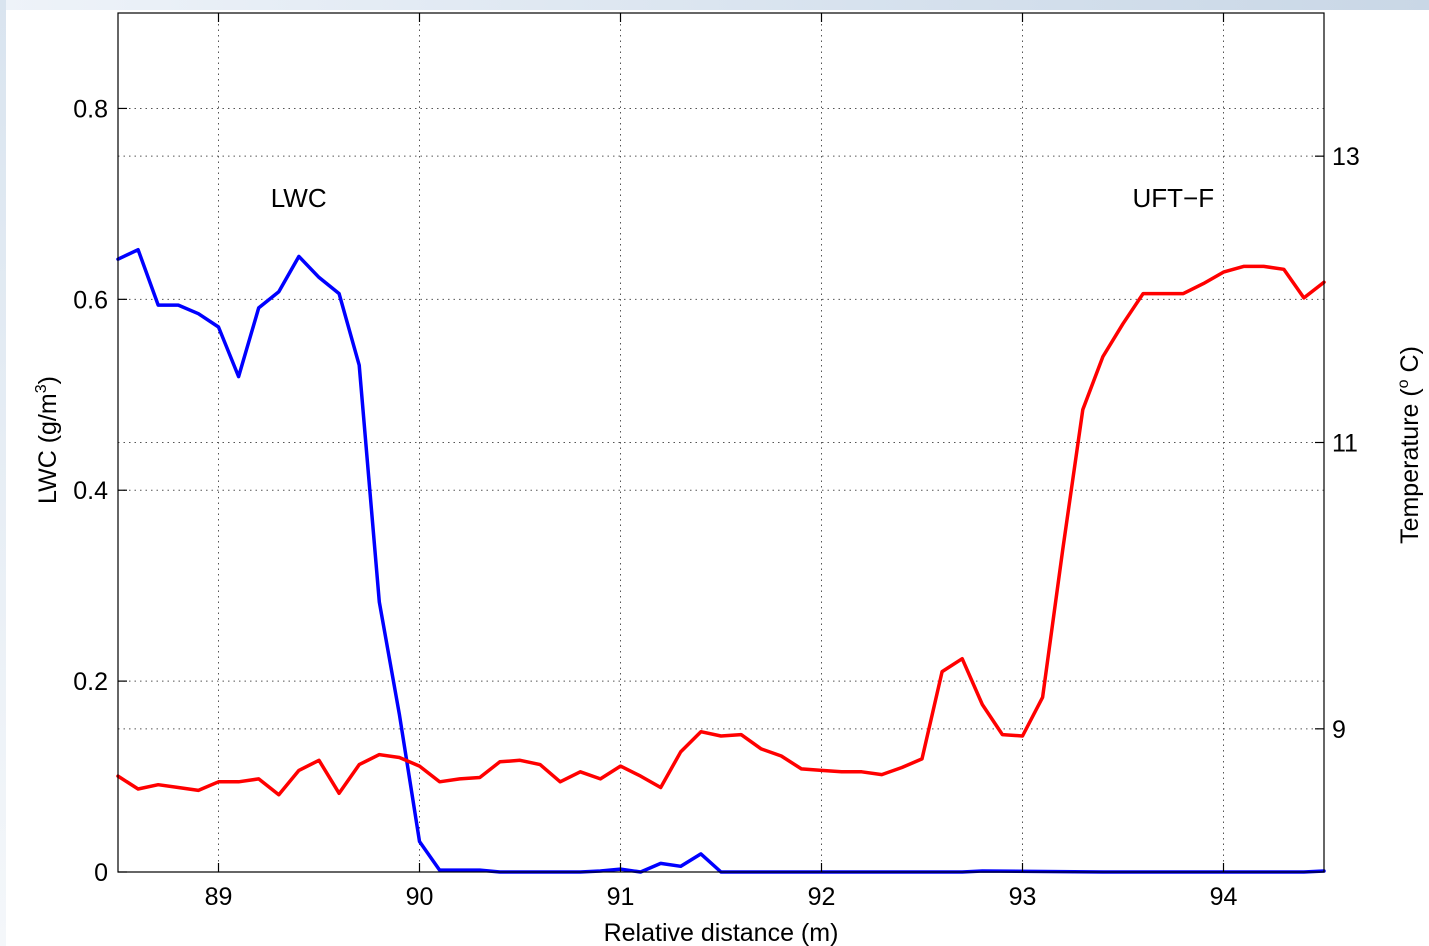 This screenshot has height=946, width=1429. I want to click on y-axis-label-left: LWC (g/m3), so click(47, 440).